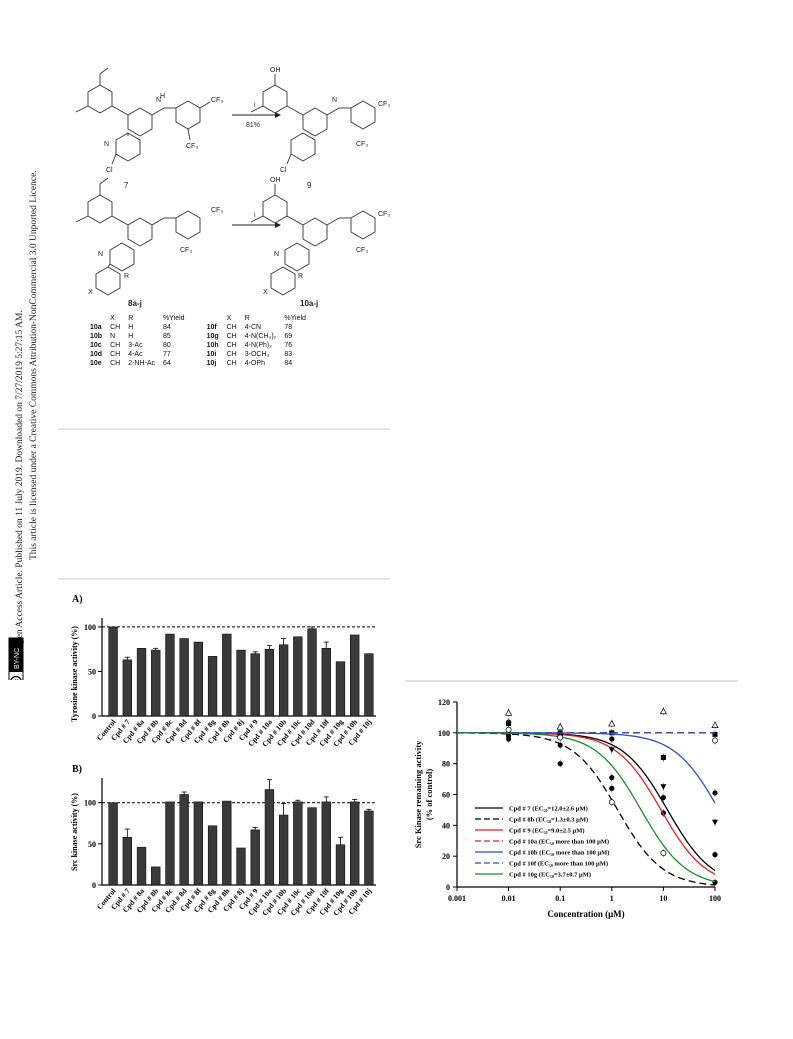 Image resolution: width=793 pixels, height=1039 pixels. Describe the element at coordinates (229, 318) in the screenshot. I see `header-x-2: X` at that location.